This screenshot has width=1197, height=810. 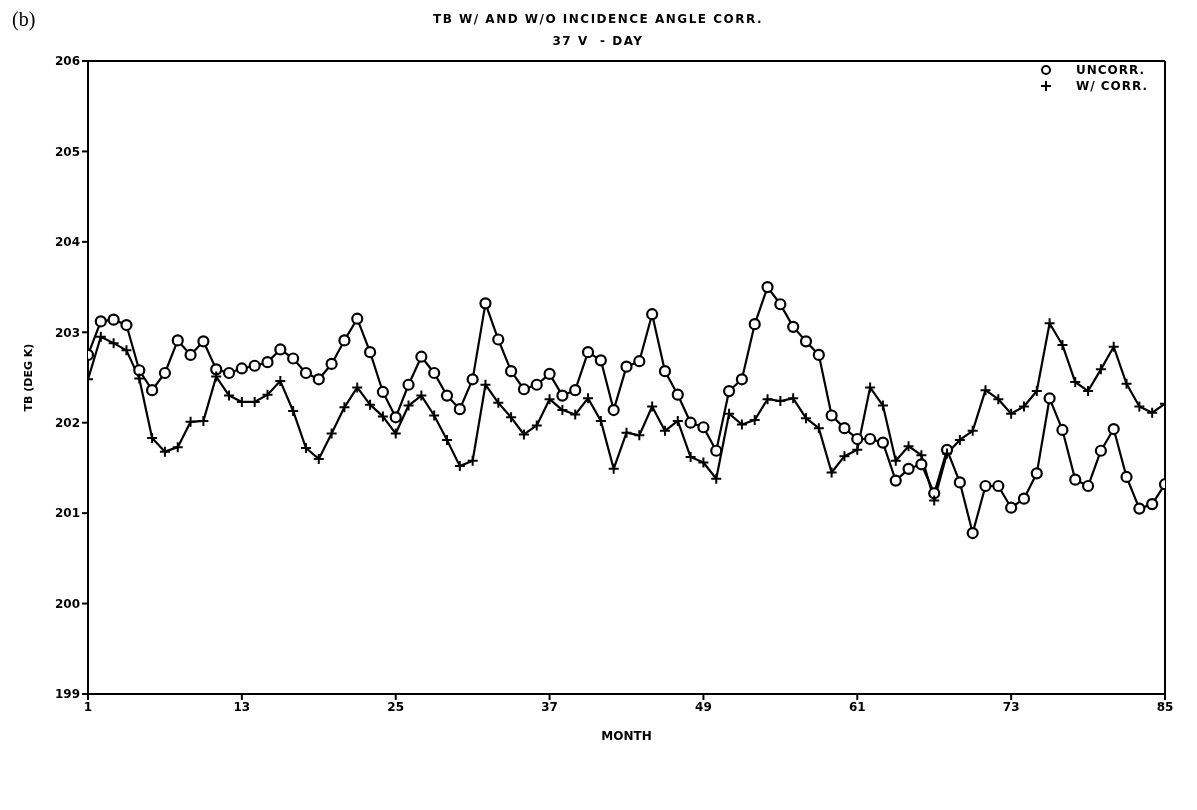 What do you see at coordinates (396, 706) in the screenshot?
I see `x-tick-label: 25` at bounding box center [396, 706].